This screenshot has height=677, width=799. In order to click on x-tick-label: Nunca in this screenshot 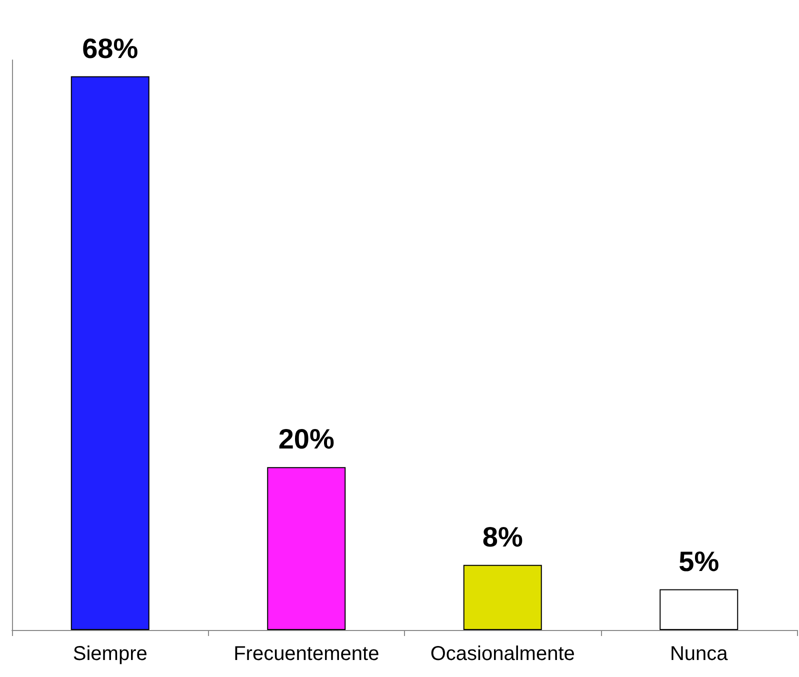, I will do `click(699, 654)`.